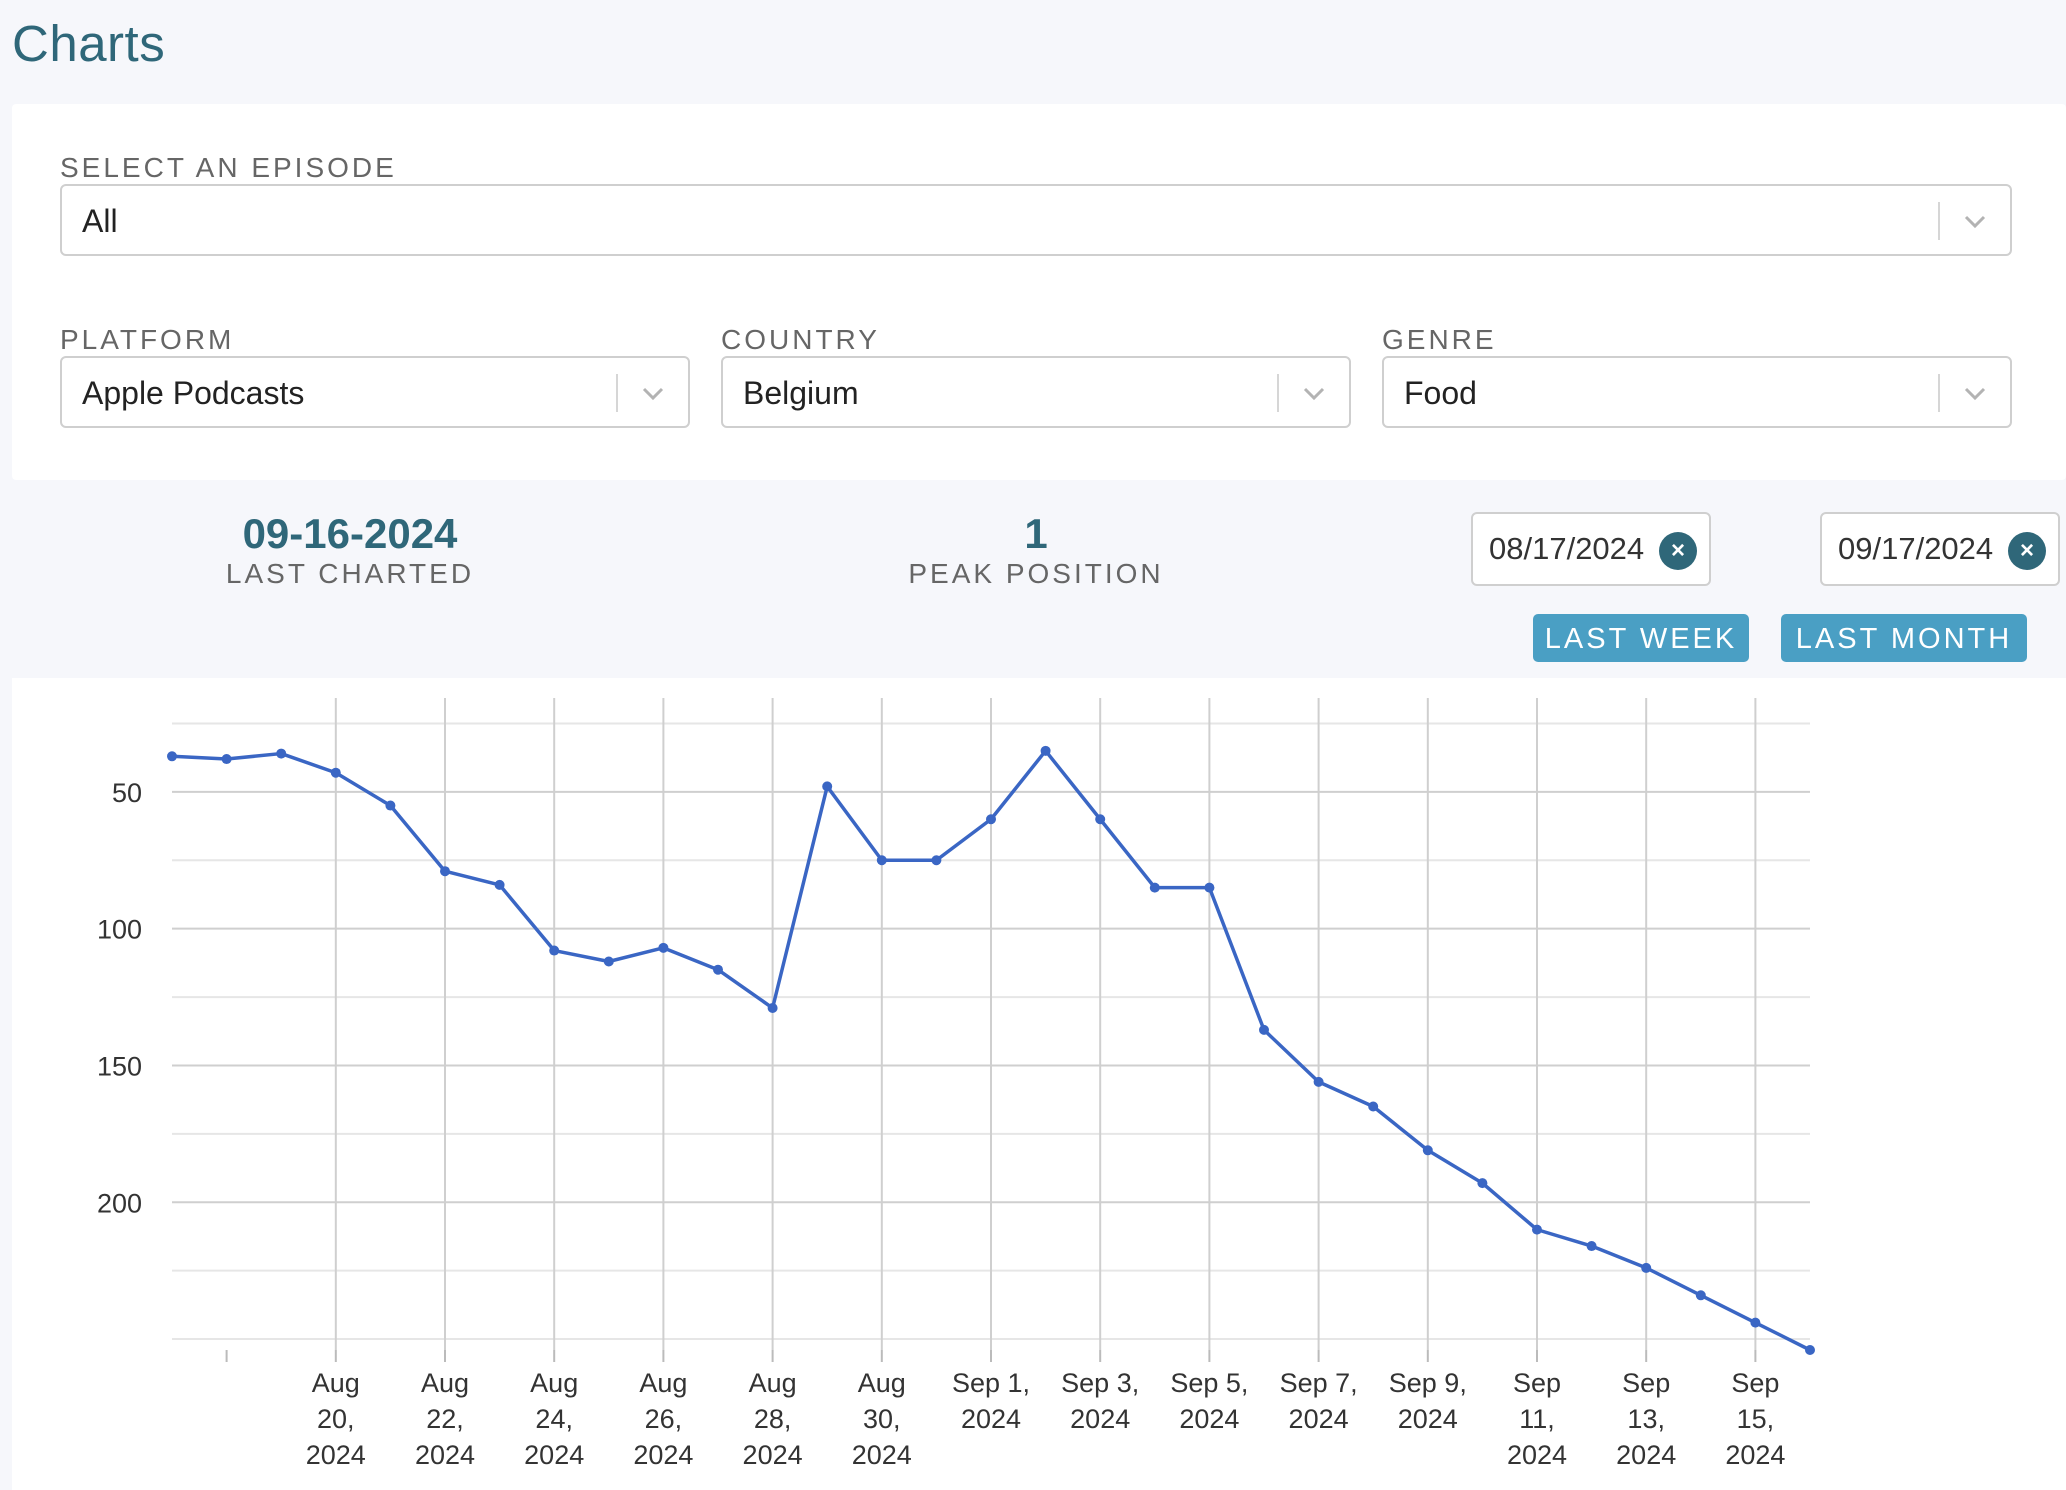  What do you see at coordinates (1209, 1401) in the screenshot?
I see `x-tick-label: Sep 5, 2024` at bounding box center [1209, 1401].